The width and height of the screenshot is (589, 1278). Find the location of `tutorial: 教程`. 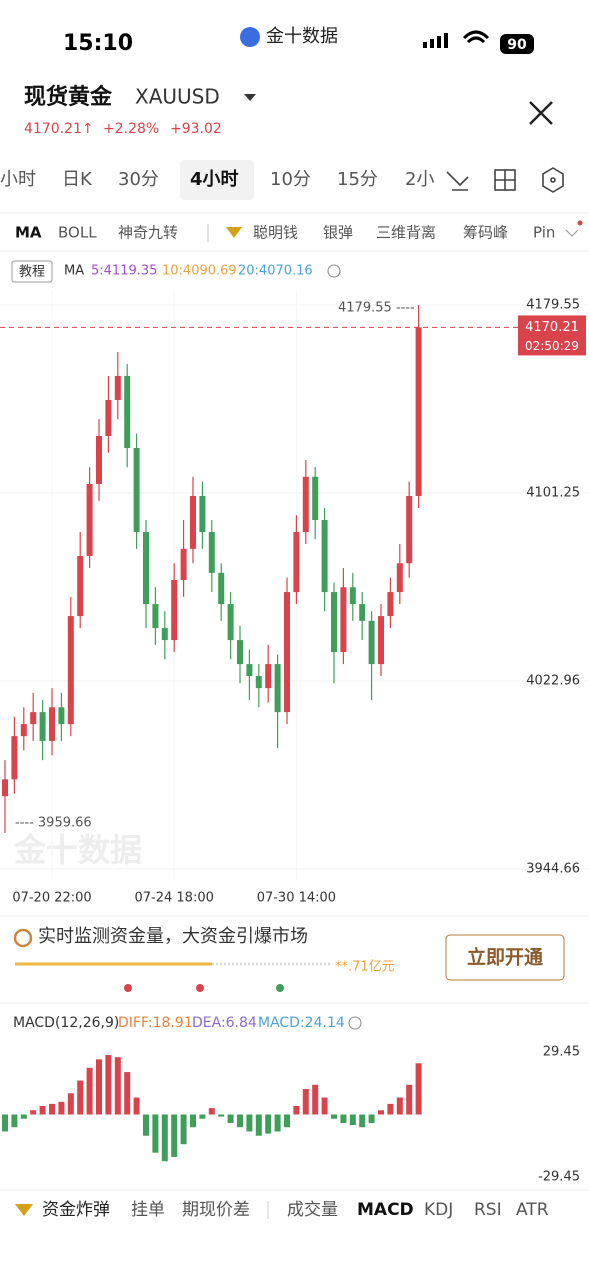

tutorial: 教程 is located at coordinates (32, 272).